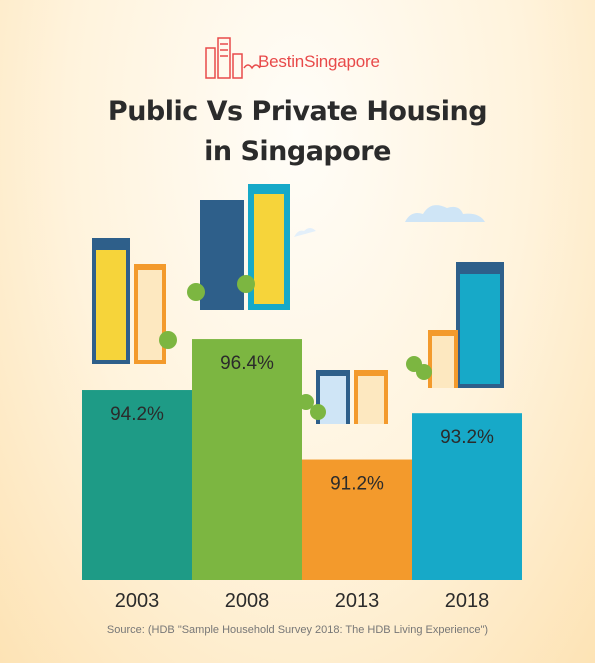 Image resolution: width=595 pixels, height=663 pixels. Describe the element at coordinates (137, 601) in the screenshot. I see `category-label-2003: 2003` at that location.